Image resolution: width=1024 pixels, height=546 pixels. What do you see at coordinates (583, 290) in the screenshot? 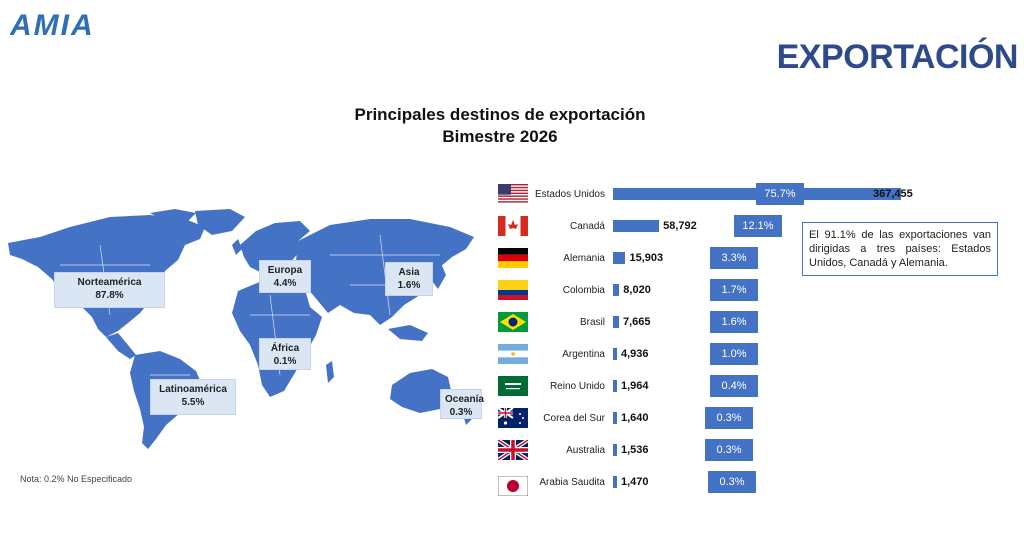
I see `country-label: Colombia` at bounding box center [583, 290].